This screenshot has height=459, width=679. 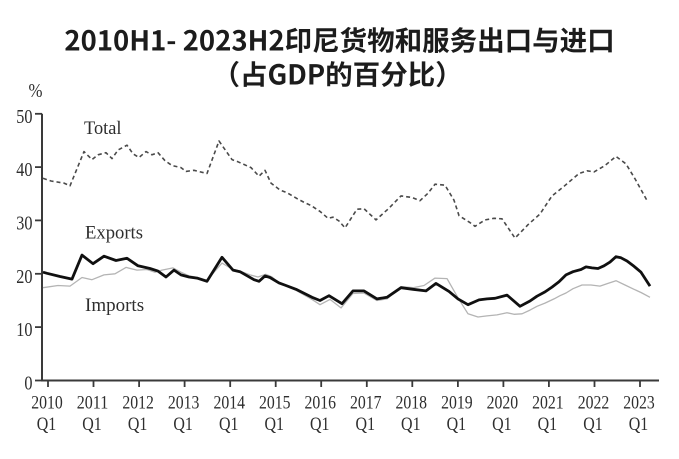 I want to click on svg-text: 2017, so click(x=366, y=403).